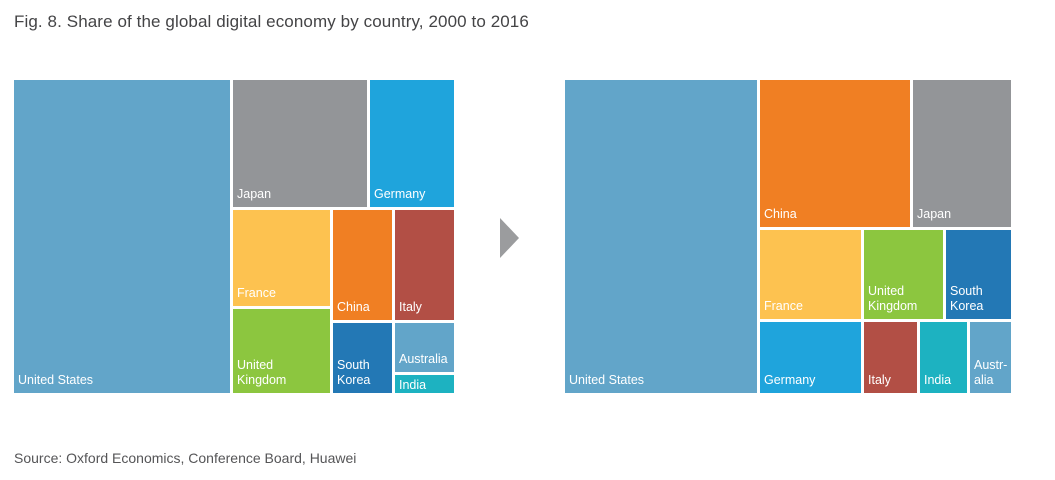 This screenshot has width=1055, height=480. What do you see at coordinates (362, 265) in the screenshot?
I see `tile-cn-2000: China` at bounding box center [362, 265].